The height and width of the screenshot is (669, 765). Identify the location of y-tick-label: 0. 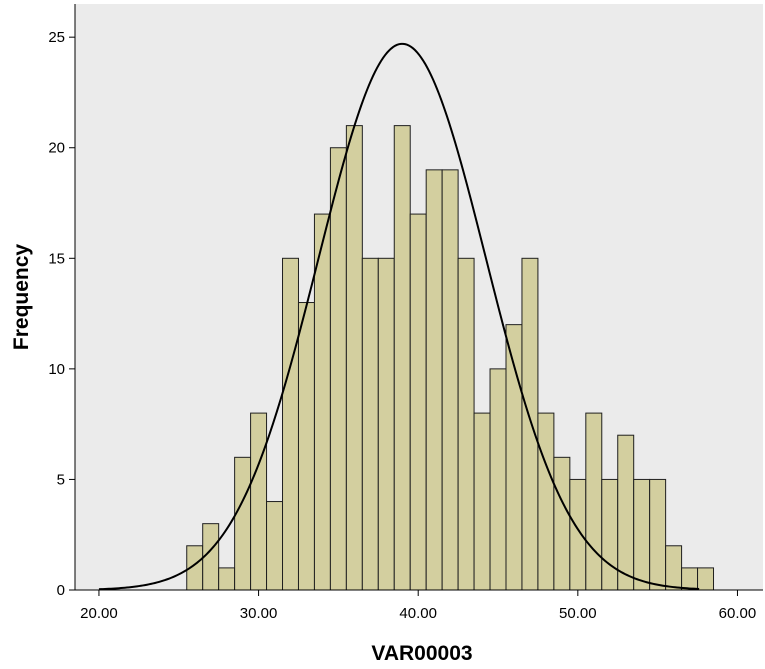
(61, 590).